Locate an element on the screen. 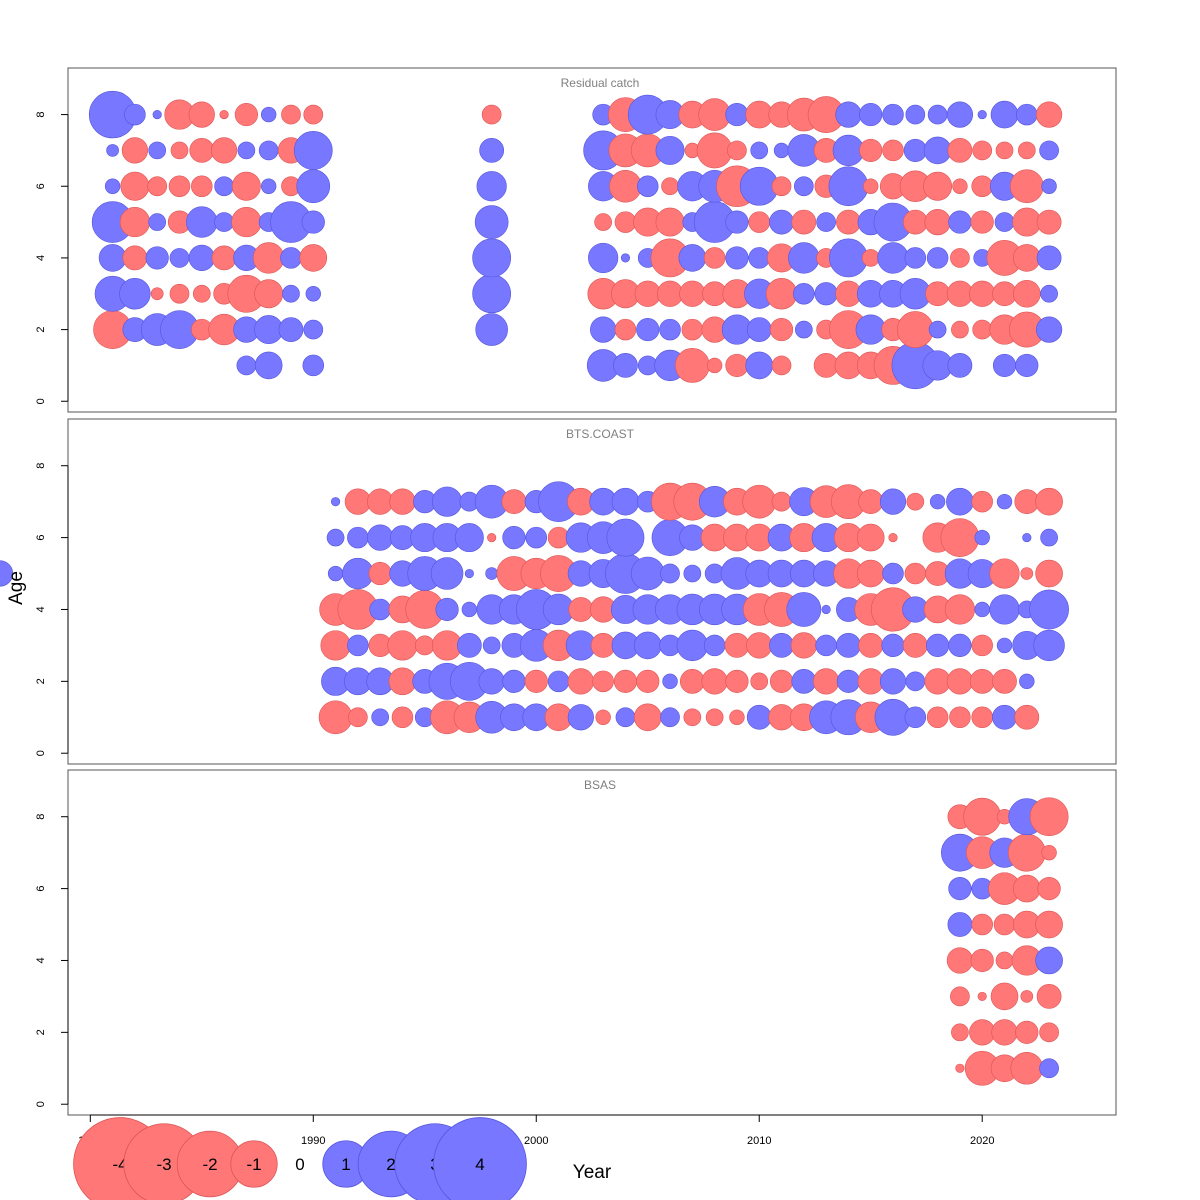  legend-positive-bubble is located at coordinates (480, 1158).